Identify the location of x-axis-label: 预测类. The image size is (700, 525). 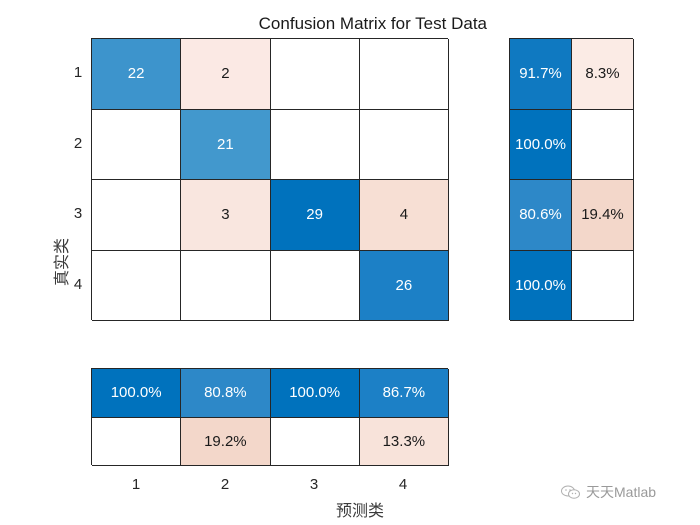
(360, 511).